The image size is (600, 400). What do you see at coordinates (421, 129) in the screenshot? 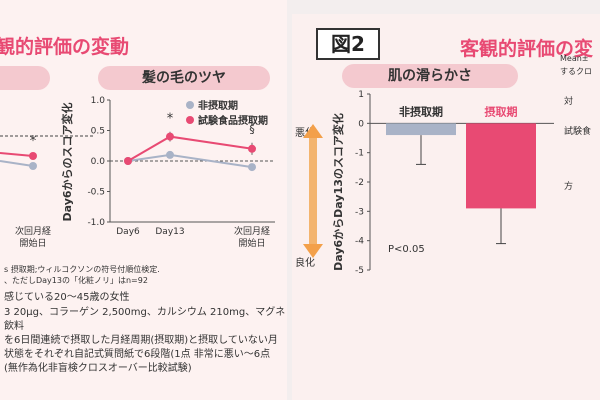
I see `skin-bar-non-intake` at bounding box center [421, 129].